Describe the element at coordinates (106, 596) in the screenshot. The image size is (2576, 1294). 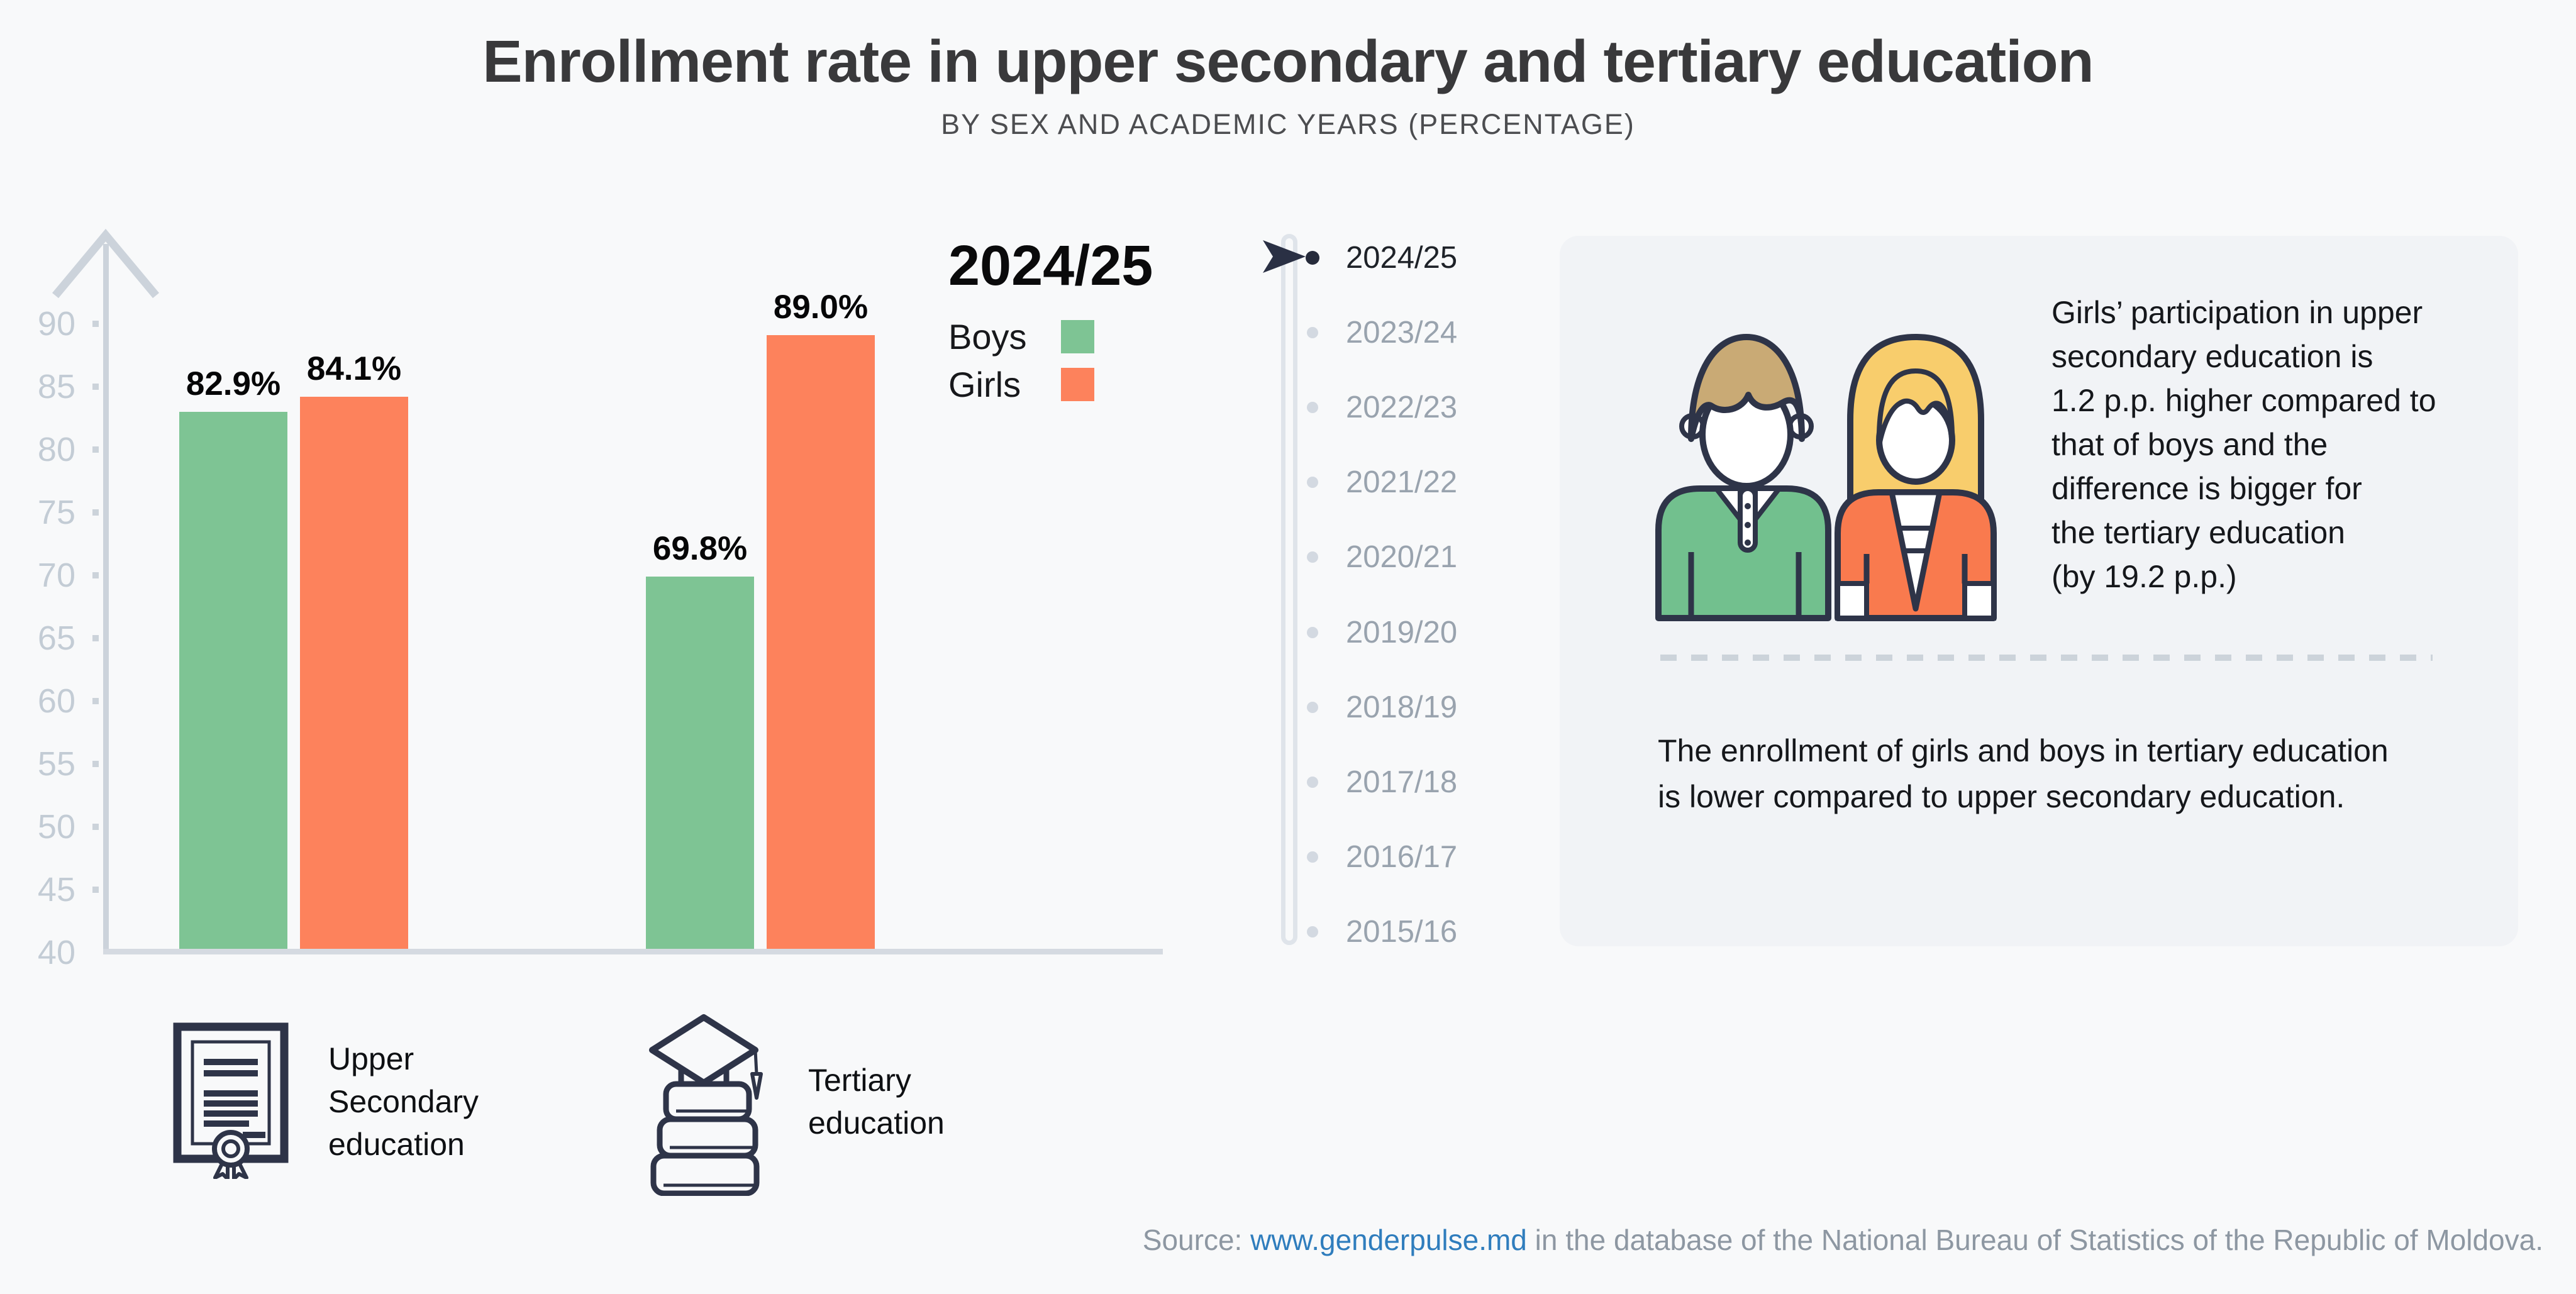
I see `y-axis-line` at that location.